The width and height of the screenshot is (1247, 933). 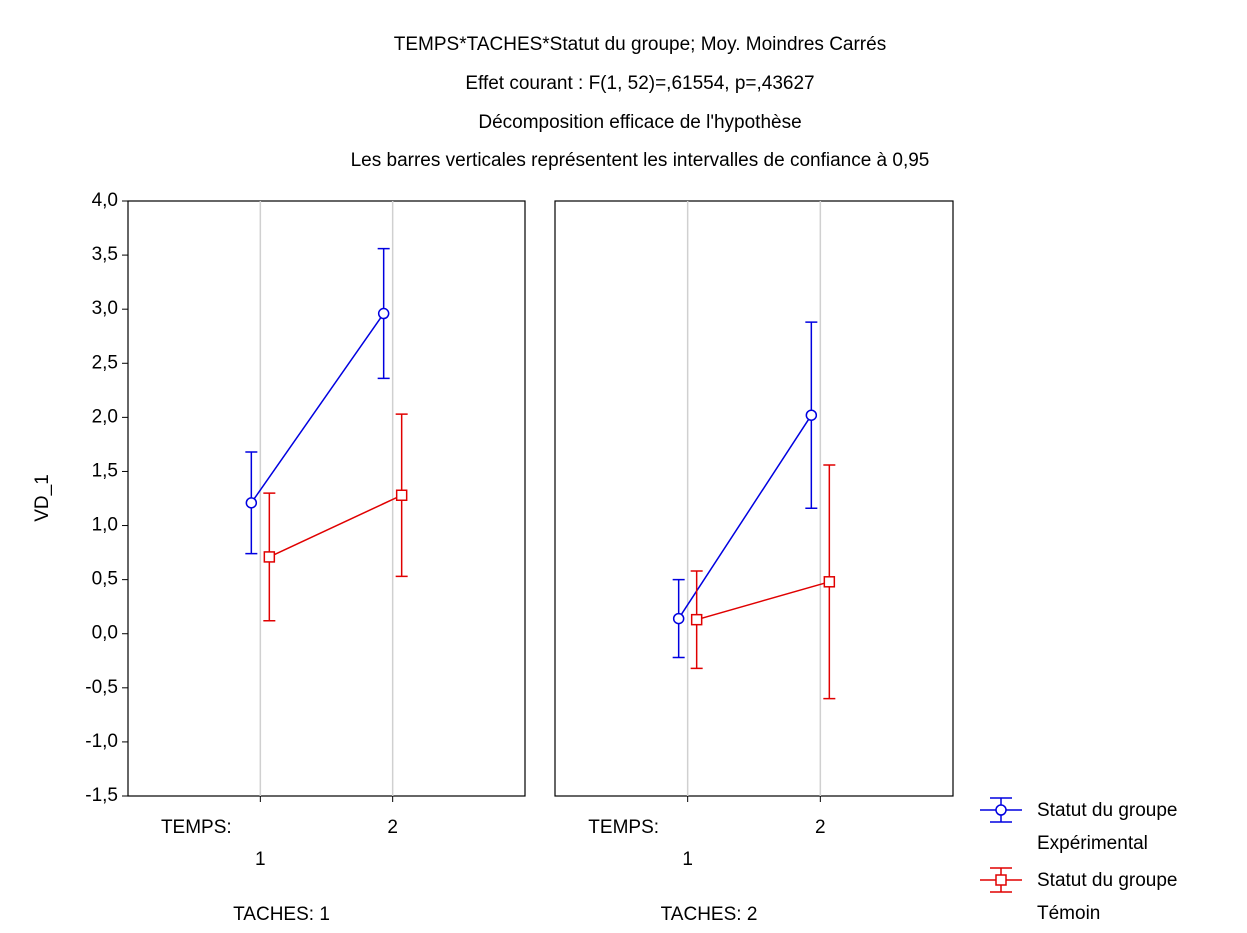 I want to click on y-tick-label: 3,5, so click(x=105, y=254).